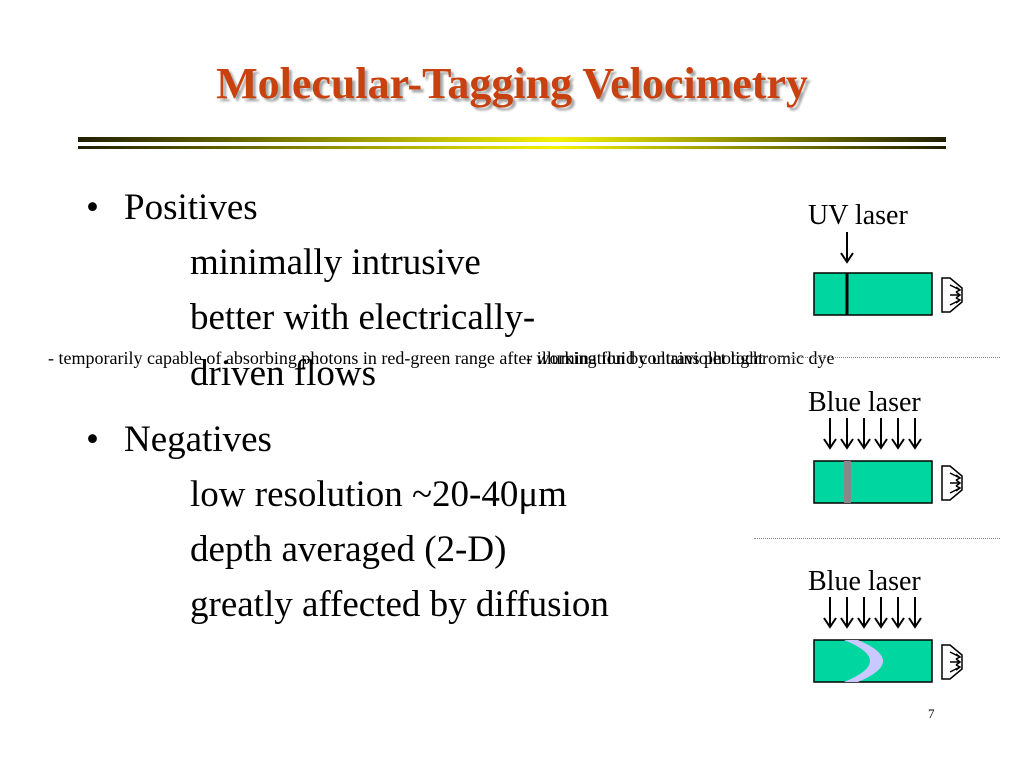 The image size is (1024, 768). I want to click on title-divider-bottom, so click(512, 147).